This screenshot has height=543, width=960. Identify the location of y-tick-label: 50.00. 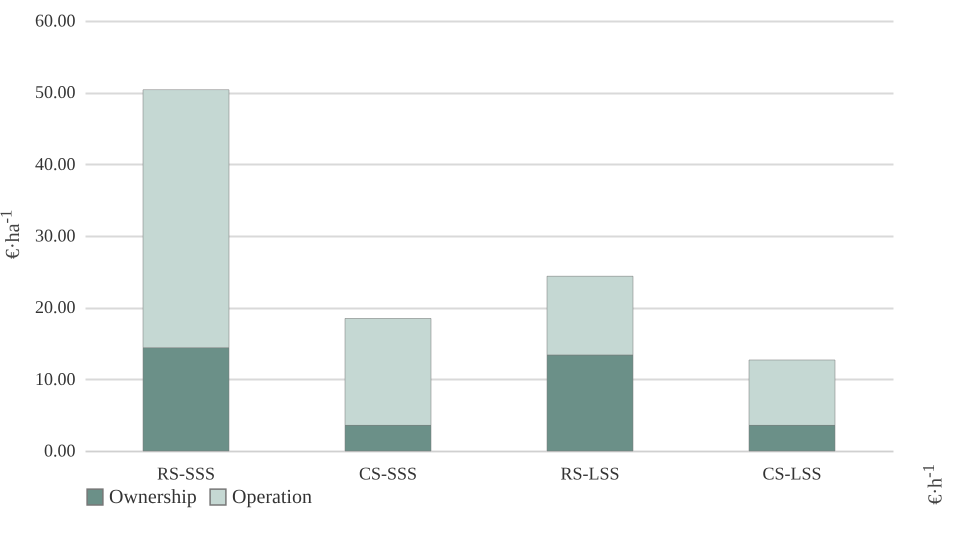
(55, 92).